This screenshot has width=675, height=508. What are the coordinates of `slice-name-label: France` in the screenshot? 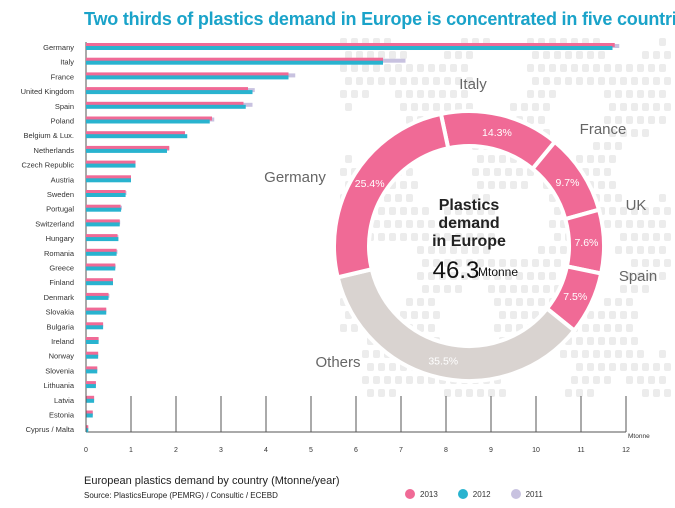 It's located at (603, 129).